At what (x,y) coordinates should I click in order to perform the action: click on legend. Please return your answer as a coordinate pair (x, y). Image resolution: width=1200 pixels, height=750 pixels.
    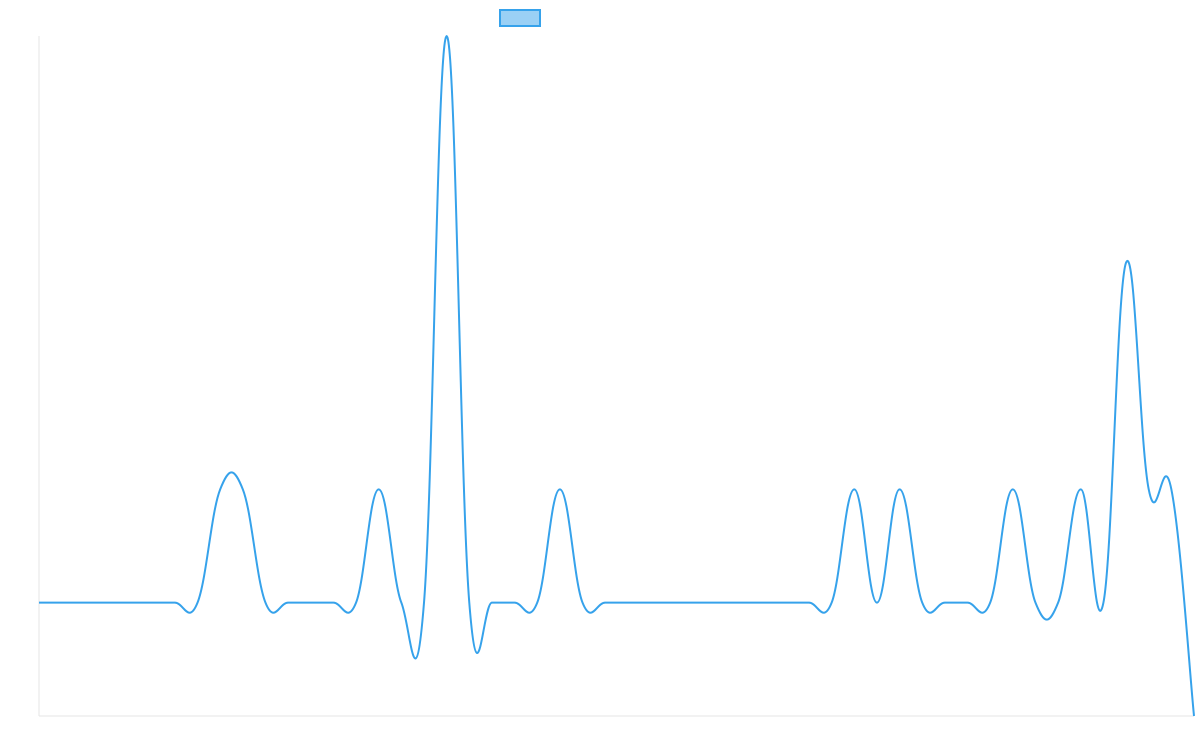
    Looking at the image, I should click on (520, 18).